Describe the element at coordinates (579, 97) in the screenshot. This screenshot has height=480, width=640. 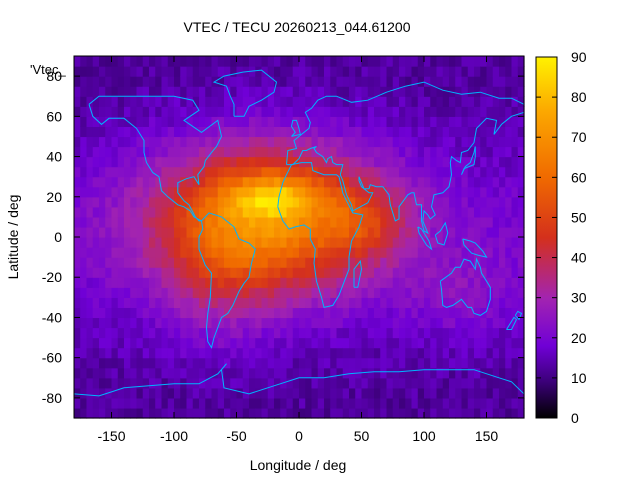
I see `colorbar-tick-label: 80` at that location.